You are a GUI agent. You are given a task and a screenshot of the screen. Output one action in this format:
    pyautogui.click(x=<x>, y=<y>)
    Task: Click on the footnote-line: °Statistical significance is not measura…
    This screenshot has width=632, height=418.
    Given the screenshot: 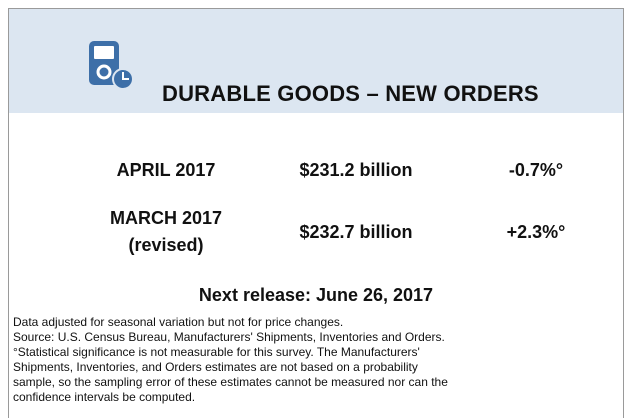 What is the action you would take?
    pyautogui.click(x=216, y=352)
    